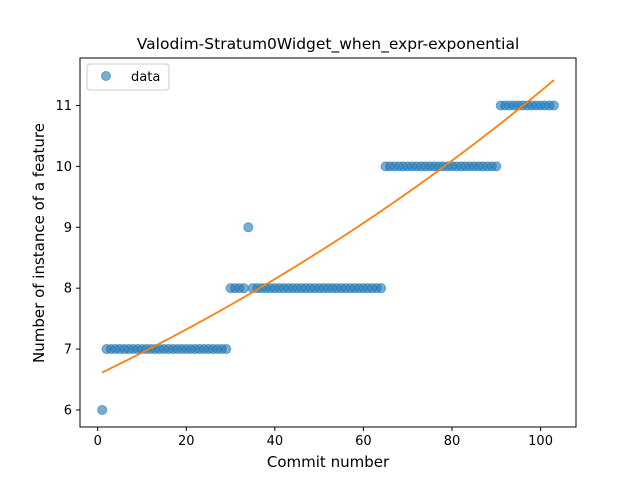 This screenshot has width=640, height=480. What do you see at coordinates (39, 243) in the screenshot?
I see `y-axis-label: Number of instance of a feature` at bounding box center [39, 243].